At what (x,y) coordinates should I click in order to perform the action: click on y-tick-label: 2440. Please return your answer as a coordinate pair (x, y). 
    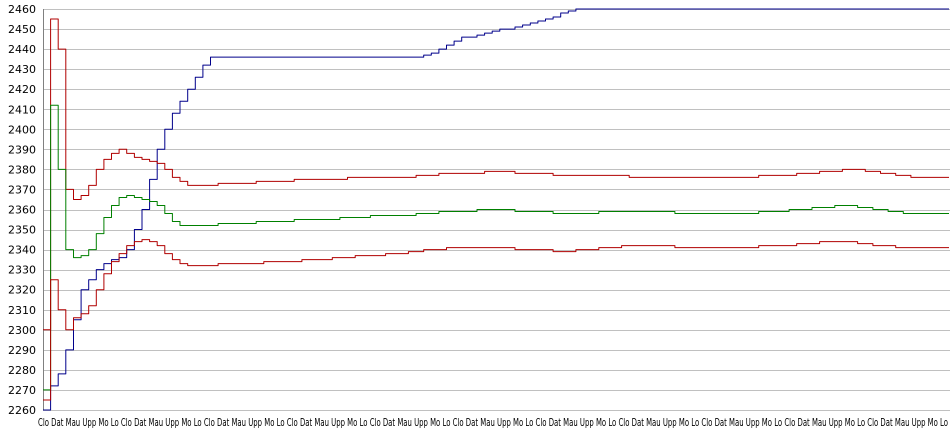
    Looking at the image, I should click on (22, 49).